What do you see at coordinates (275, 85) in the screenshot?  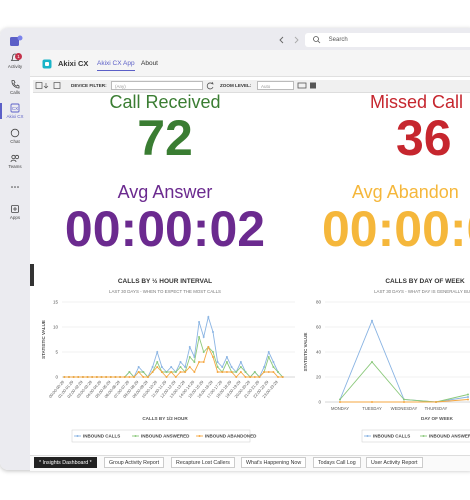 I see `zoom-select: Auto` at bounding box center [275, 85].